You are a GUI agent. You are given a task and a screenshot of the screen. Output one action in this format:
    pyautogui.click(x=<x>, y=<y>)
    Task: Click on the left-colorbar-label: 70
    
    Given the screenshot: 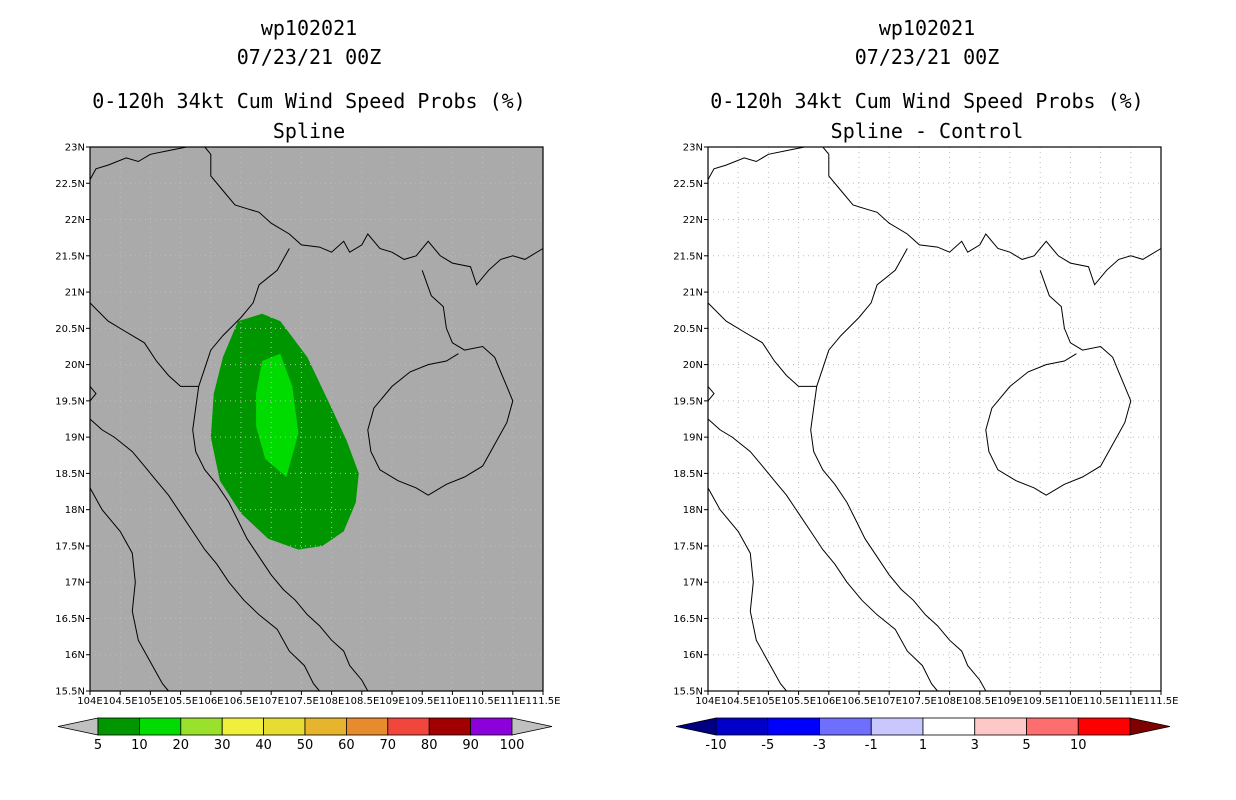 What is the action you would take?
    pyautogui.click(x=388, y=745)
    